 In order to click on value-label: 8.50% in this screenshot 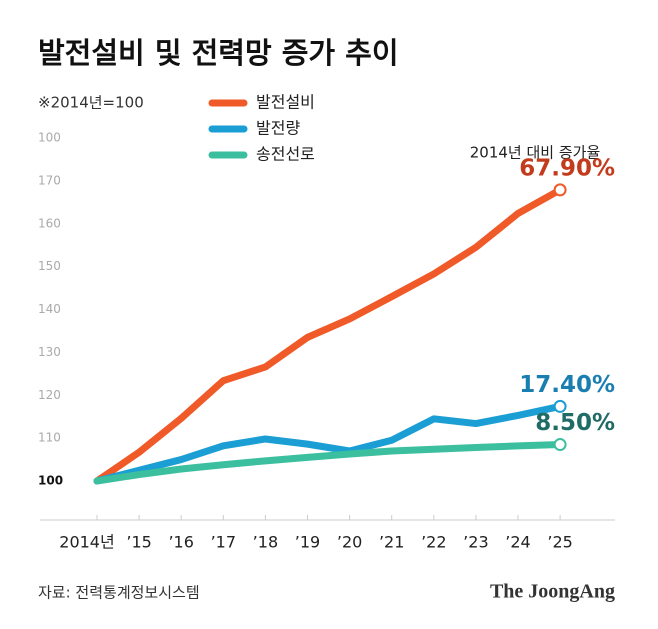, I will do `click(575, 423)`.